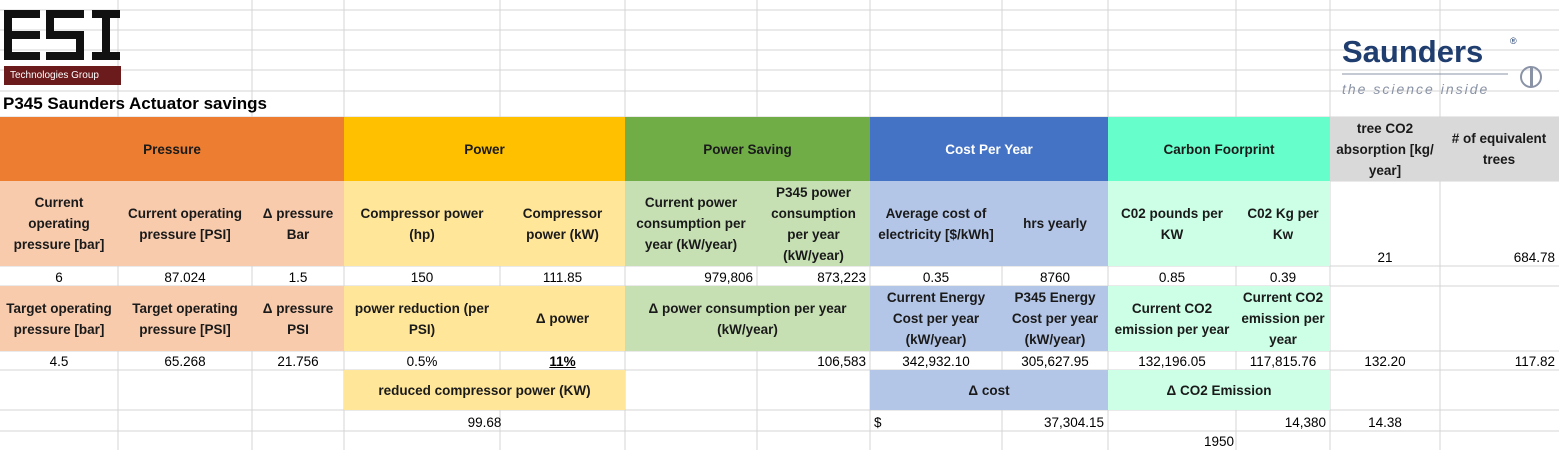  What do you see at coordinates (1219, 149) in the screenshot?
I see `header-carbon: Carbon Foorprint` at bounding box center [1219, 149].